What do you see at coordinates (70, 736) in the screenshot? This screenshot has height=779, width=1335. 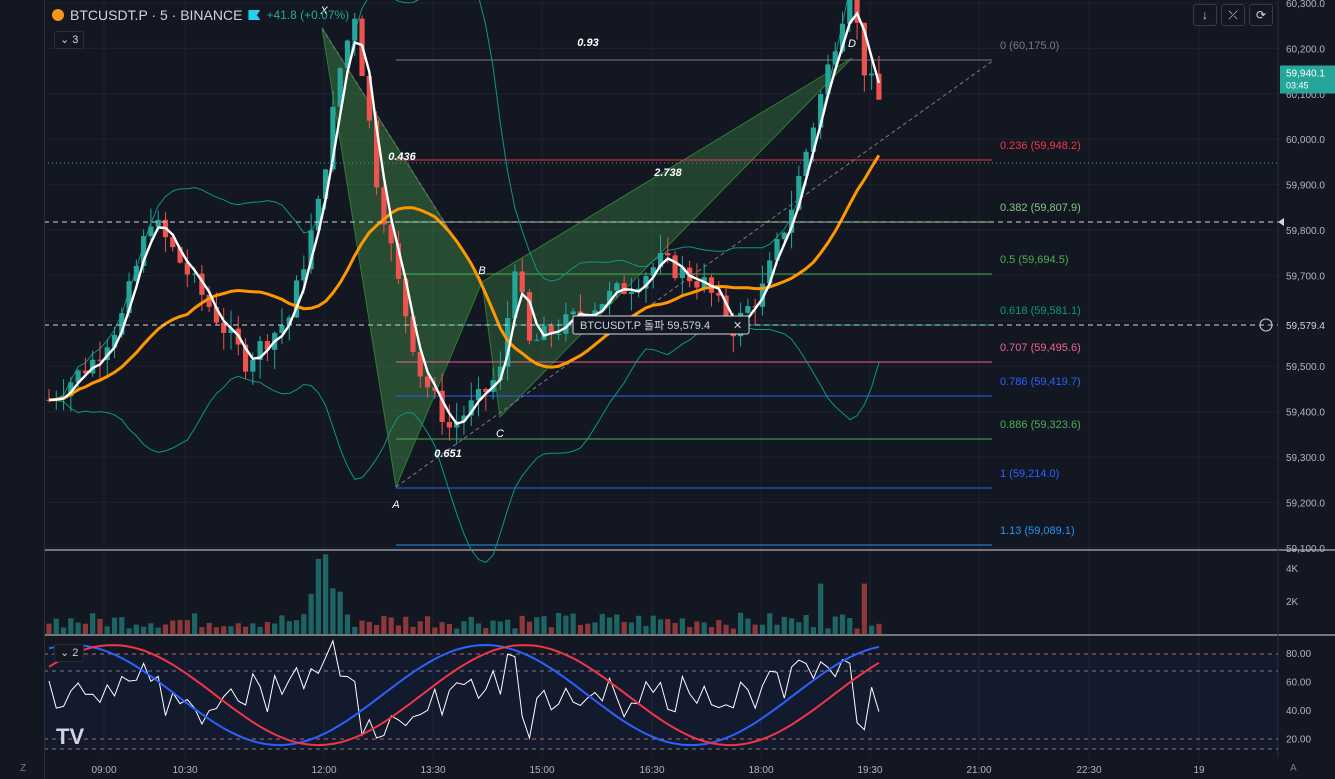 I see `tradingview-logo: TV` at bounding box center [70, 736].